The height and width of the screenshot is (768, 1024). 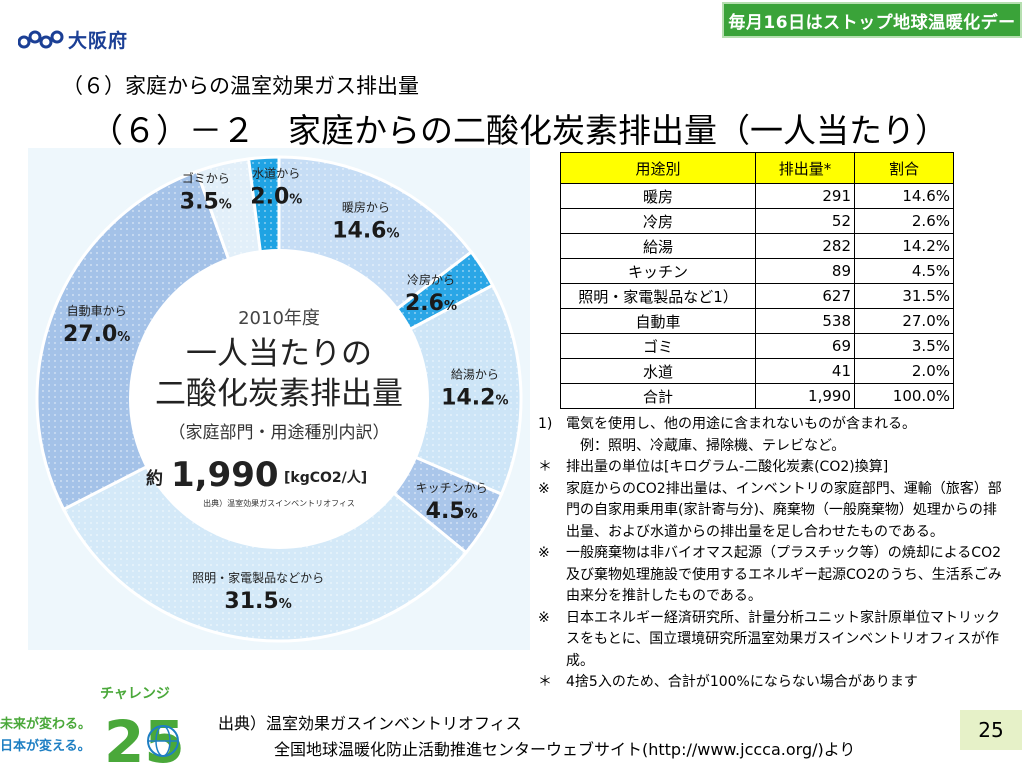 What do you see at coordinates (452, 511) in the screenshot?
I see `slice-value-label: 4.5%` at bounding box center [452, 511].